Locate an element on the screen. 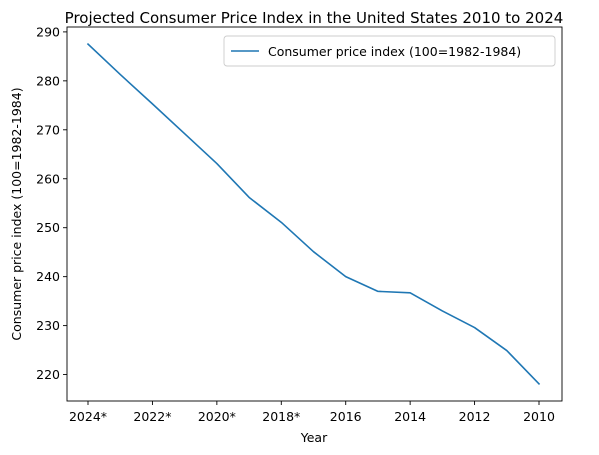 Image resolution: width=599 pixels, height=455 pixels. x-tick-label: 2016 is located at coordinates (346, 416).